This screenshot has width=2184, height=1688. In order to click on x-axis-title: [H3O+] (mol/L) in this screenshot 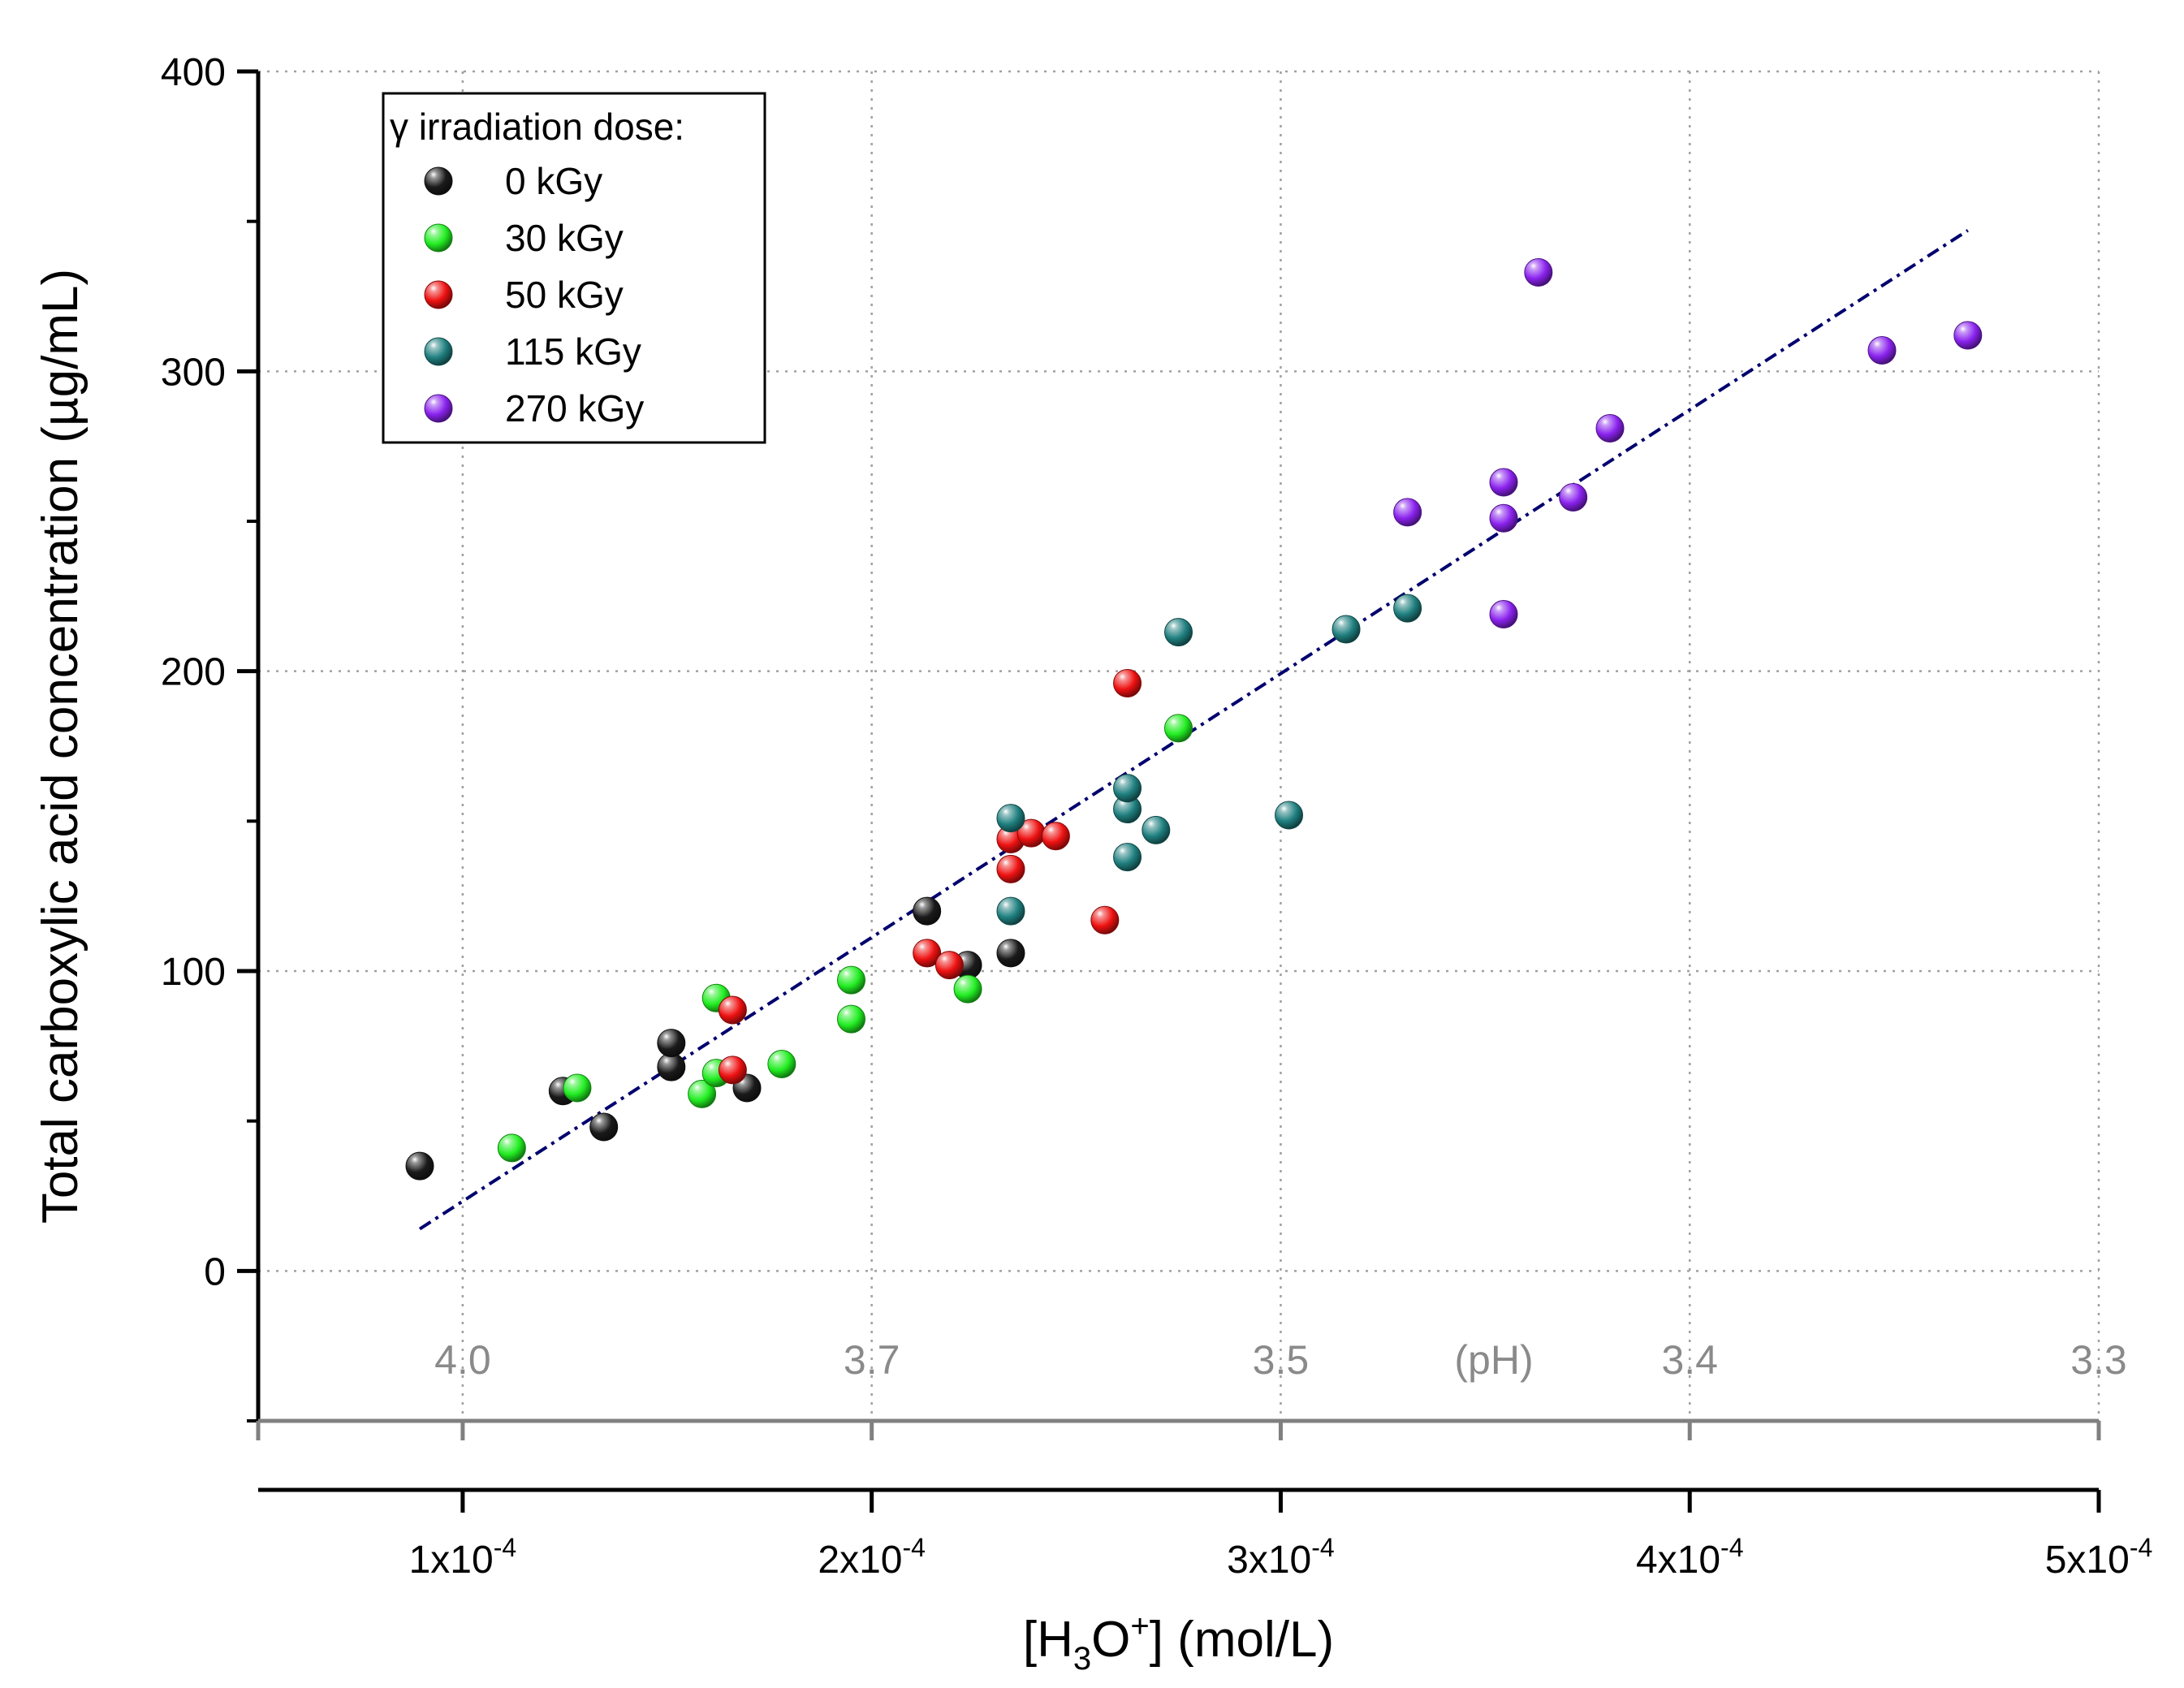, I will do `click(1178, 1642)`.